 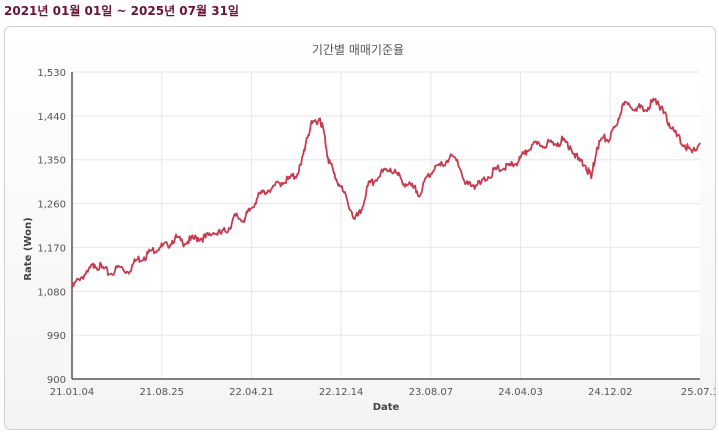 What do you see at coordinates (358, 50) in the screenshot?
I see `chart-title: 기간별 매매기준율` at bounding box center [358, 50].